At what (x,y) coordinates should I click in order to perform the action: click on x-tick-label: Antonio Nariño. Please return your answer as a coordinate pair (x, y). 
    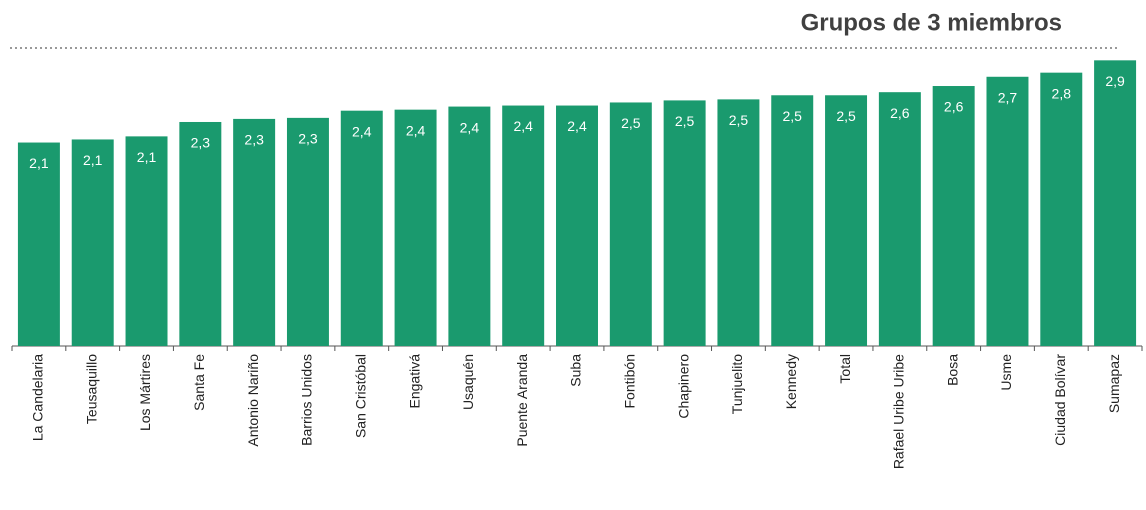
    Looking at the image, I should click on (253, 400).